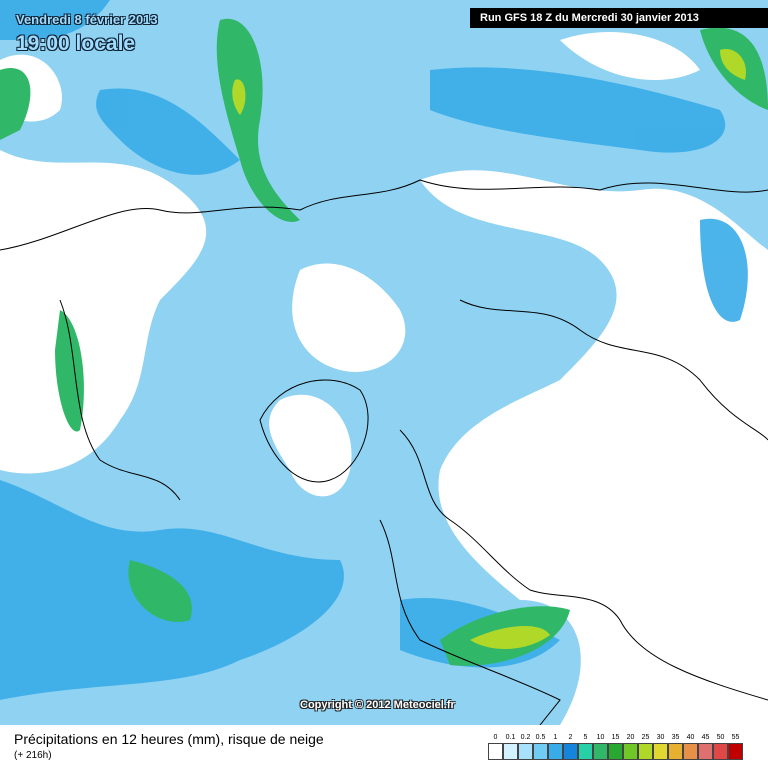 The image size is (768, 768). Describe the element at coordinates (600, 737) in the screenshot. I see `legend-label: 10` at that location.